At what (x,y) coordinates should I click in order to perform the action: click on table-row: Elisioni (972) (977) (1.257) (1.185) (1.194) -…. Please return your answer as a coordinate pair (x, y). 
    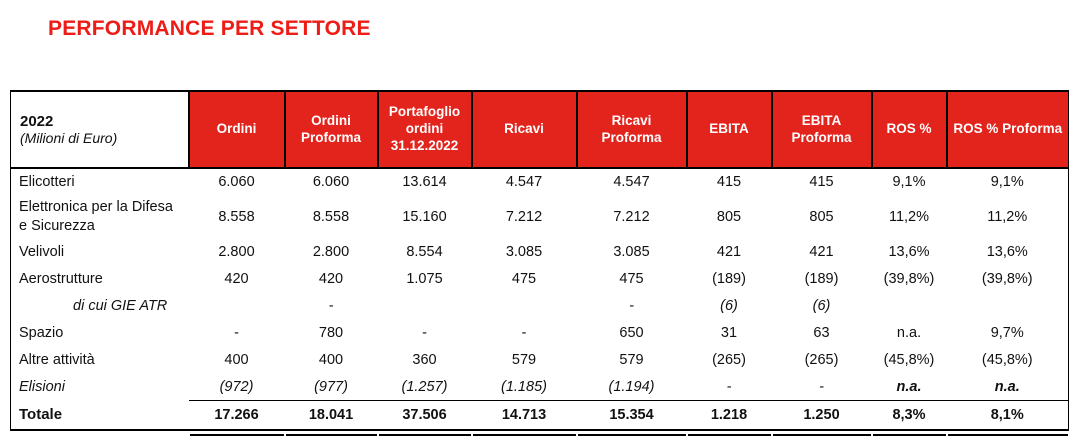
    Looking at the image, I should click on (539, 387).